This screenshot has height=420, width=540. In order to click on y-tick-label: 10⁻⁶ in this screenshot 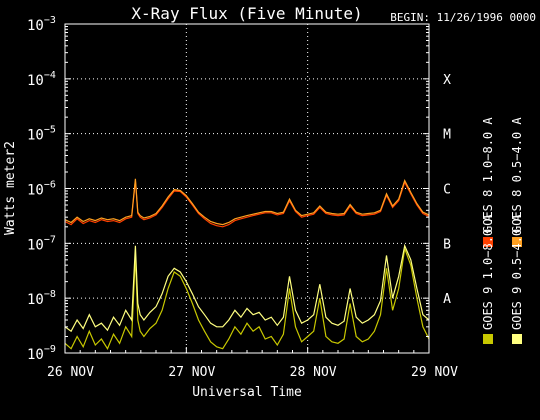, I will do `click(41, 189)`.